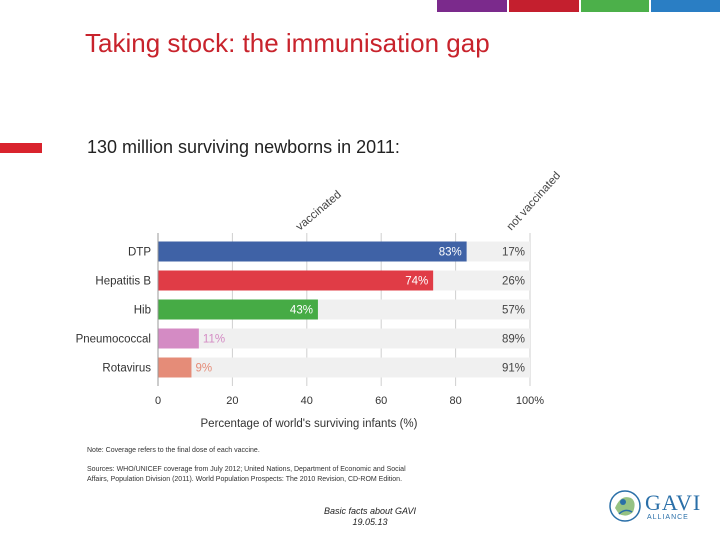 This screenshot has width=720, height=540. Describe the element at coordinates (416, 282) in the screenshot. I see `data-label-vaccinated: 74%` at that location.